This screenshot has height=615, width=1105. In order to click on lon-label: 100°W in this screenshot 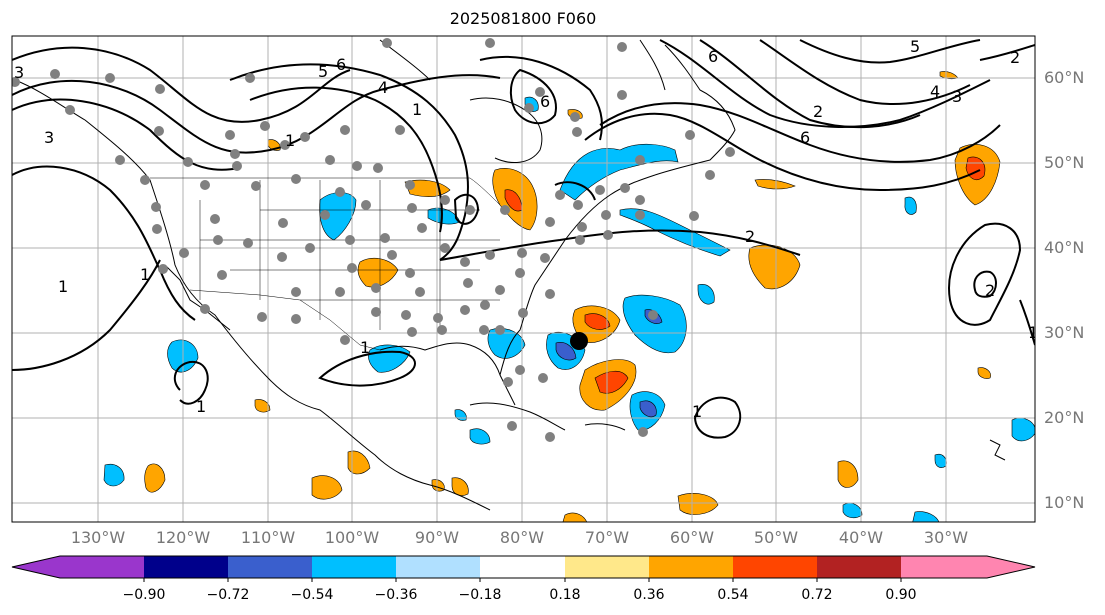, I will do `click(352, 537)`.